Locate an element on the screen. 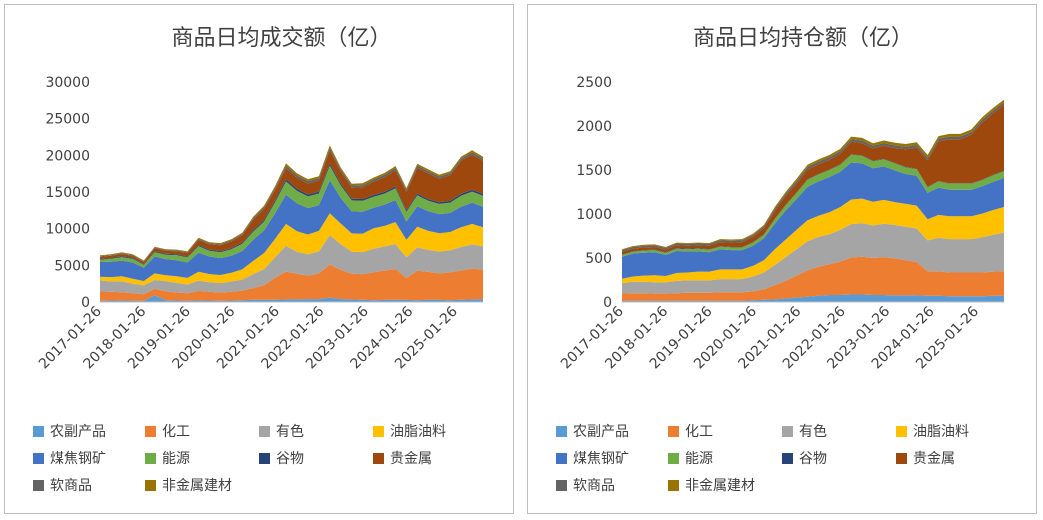 The height and width of the screenshot is (520, 1043). y-tick-label: 15000 is located at coordinates (67, 193).